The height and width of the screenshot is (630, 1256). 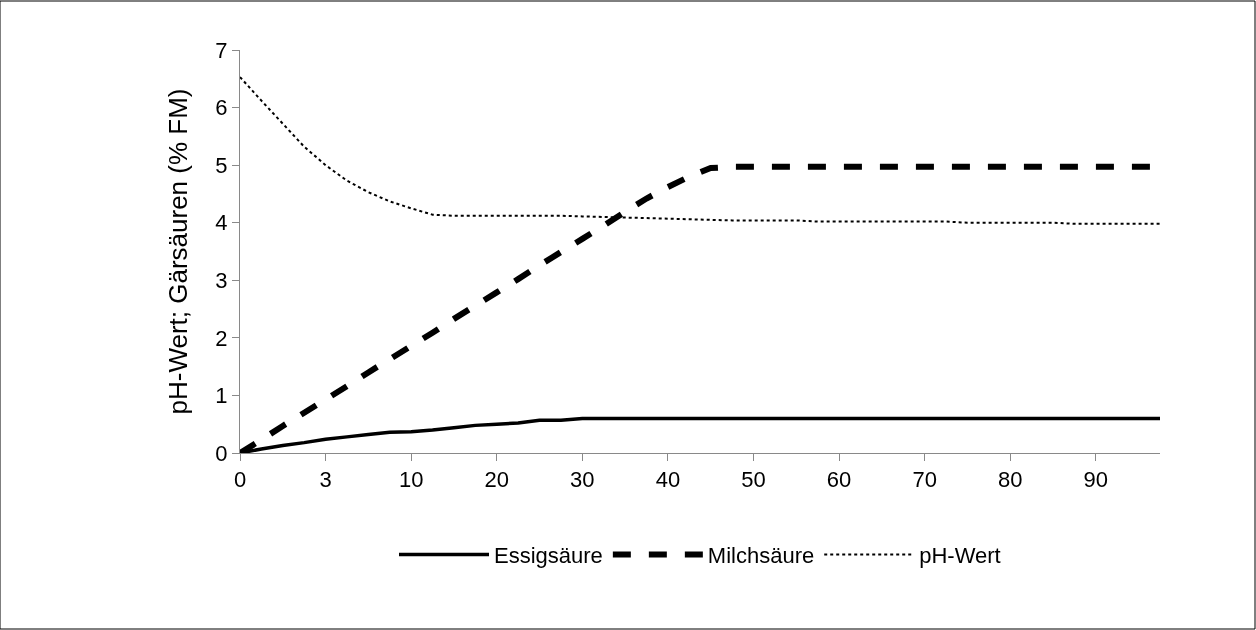 I want to click on x-tick-label: 90, so click(x=1096, y=480).